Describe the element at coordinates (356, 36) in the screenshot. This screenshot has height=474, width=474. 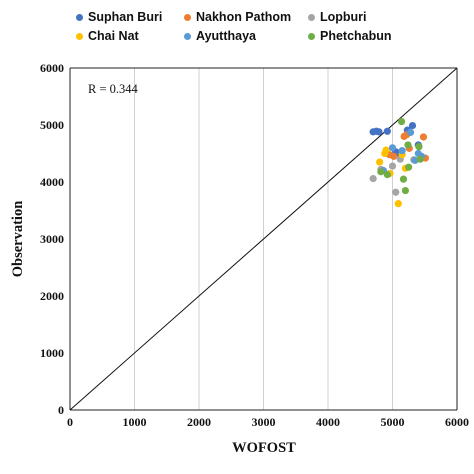
I see `legend-label: Phetchabun` at that location.